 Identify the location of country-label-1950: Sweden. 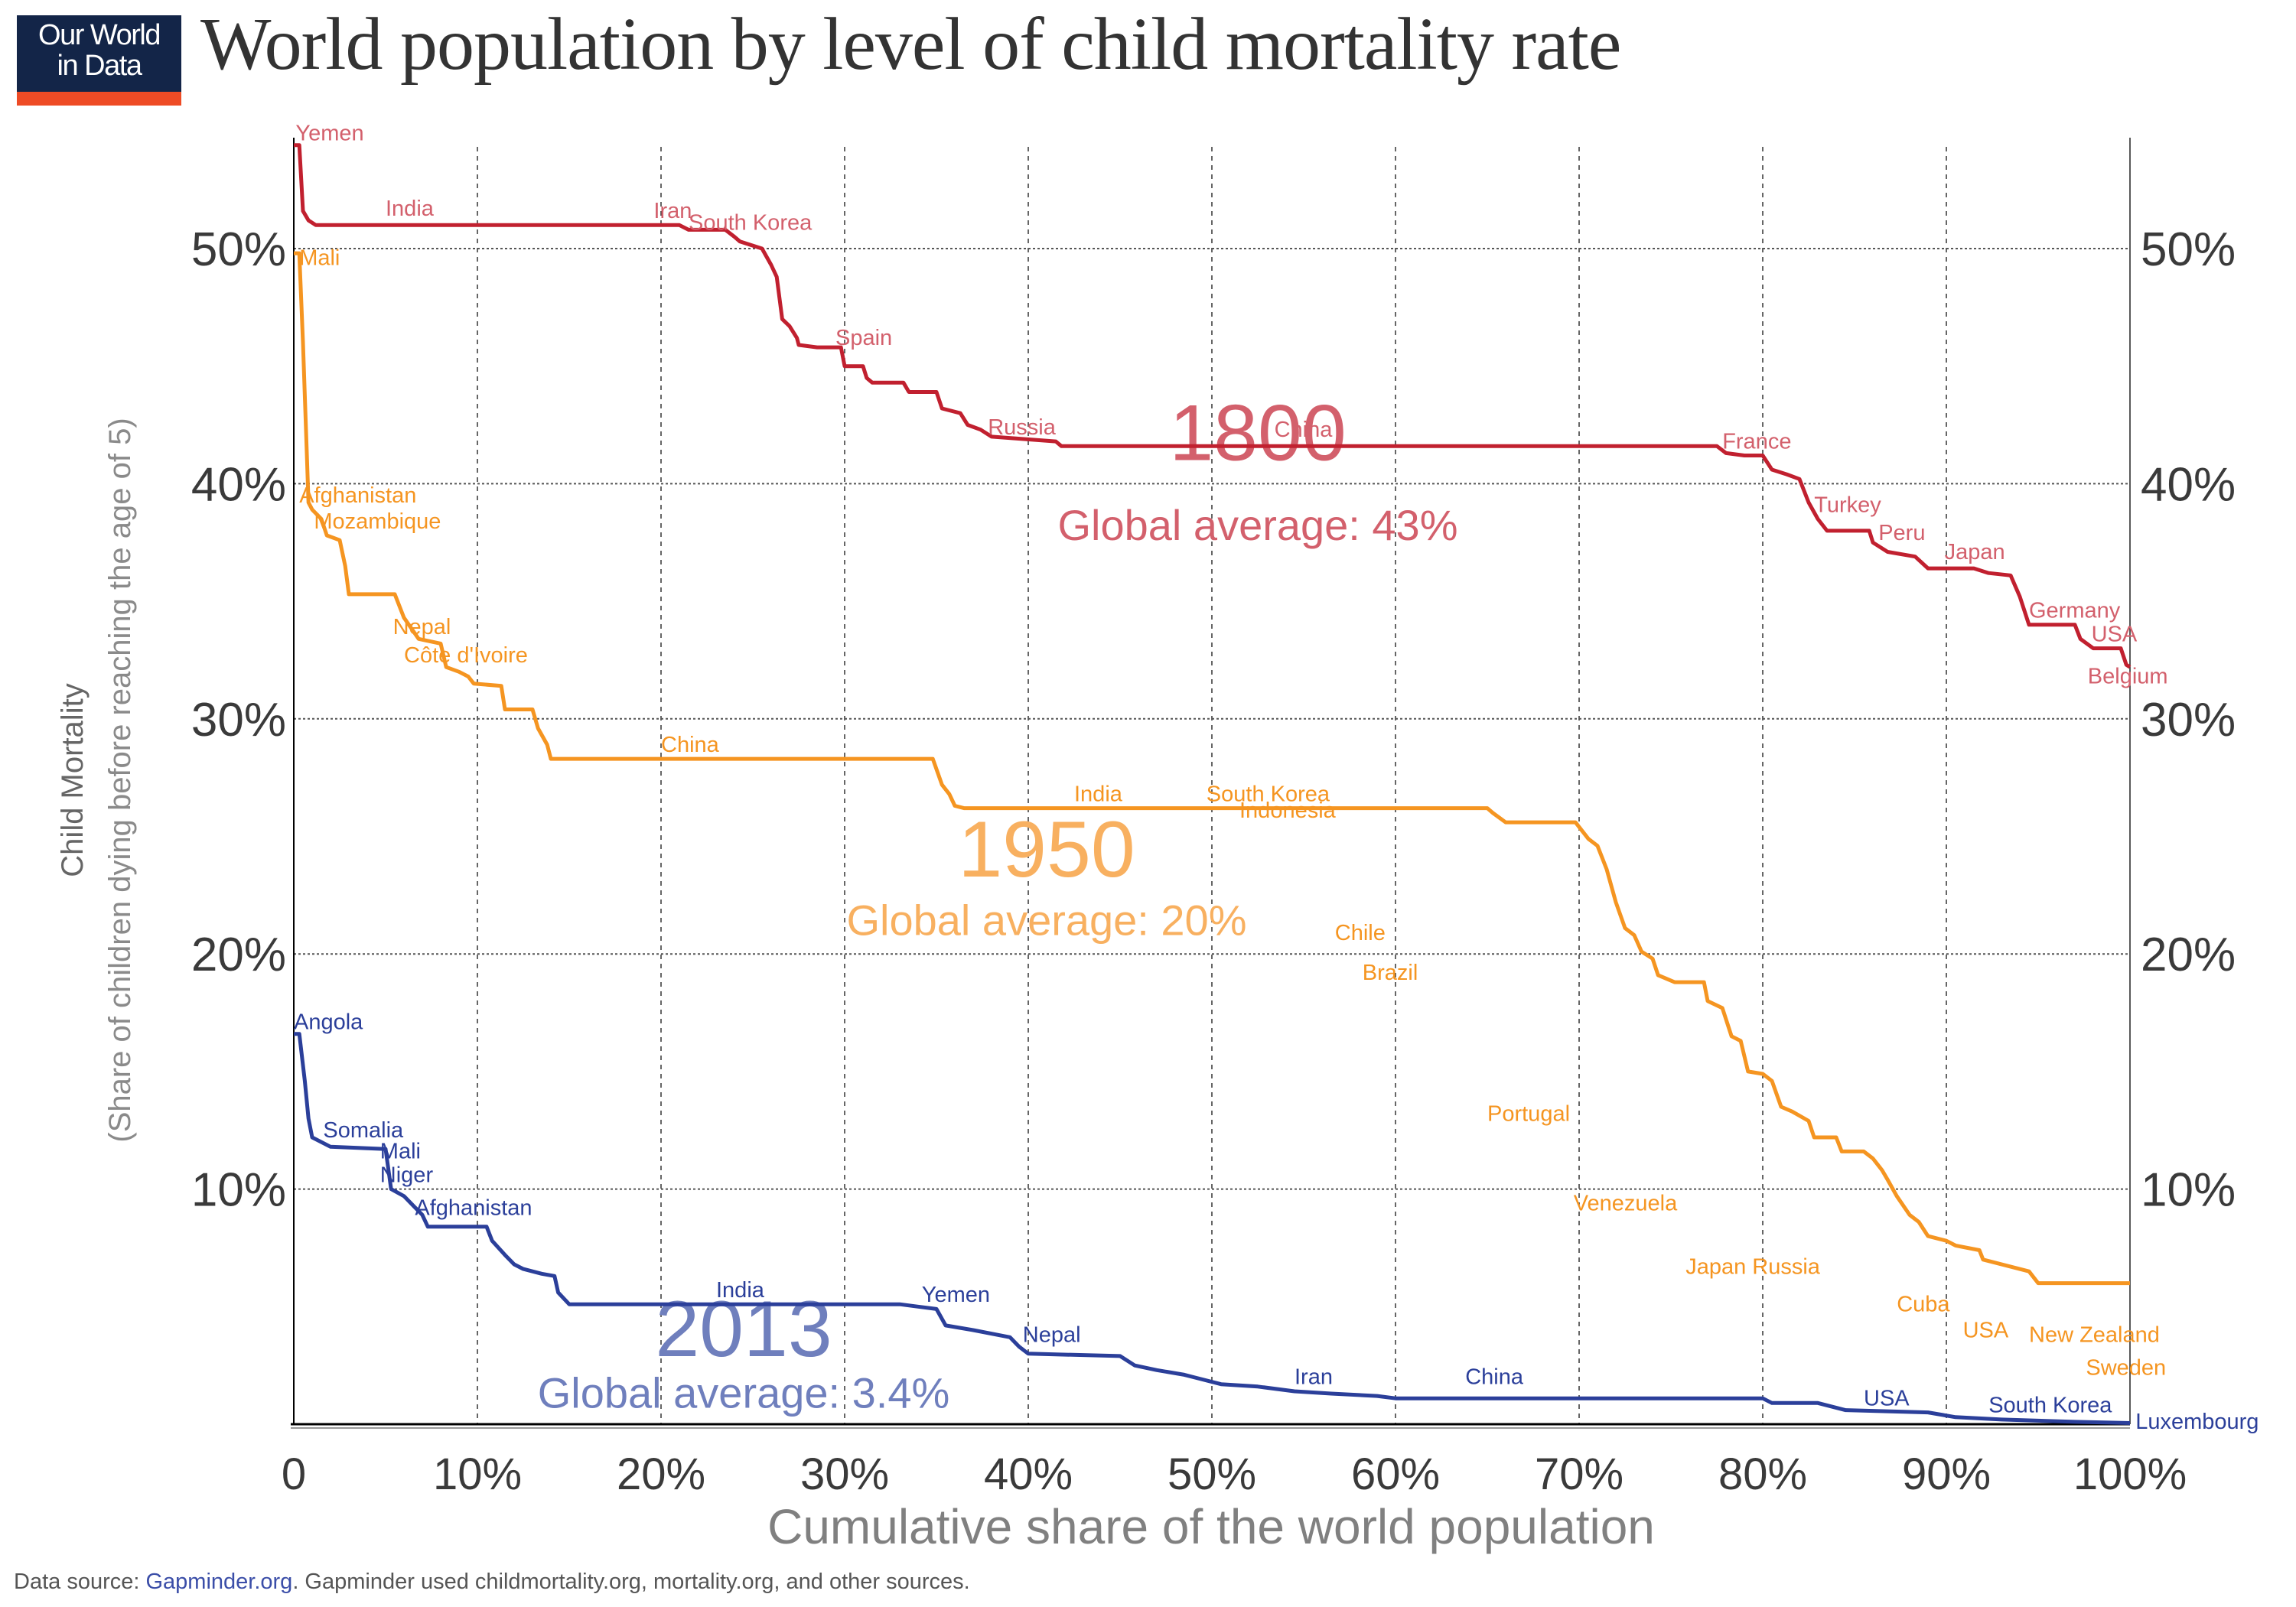
(2126, 1367).